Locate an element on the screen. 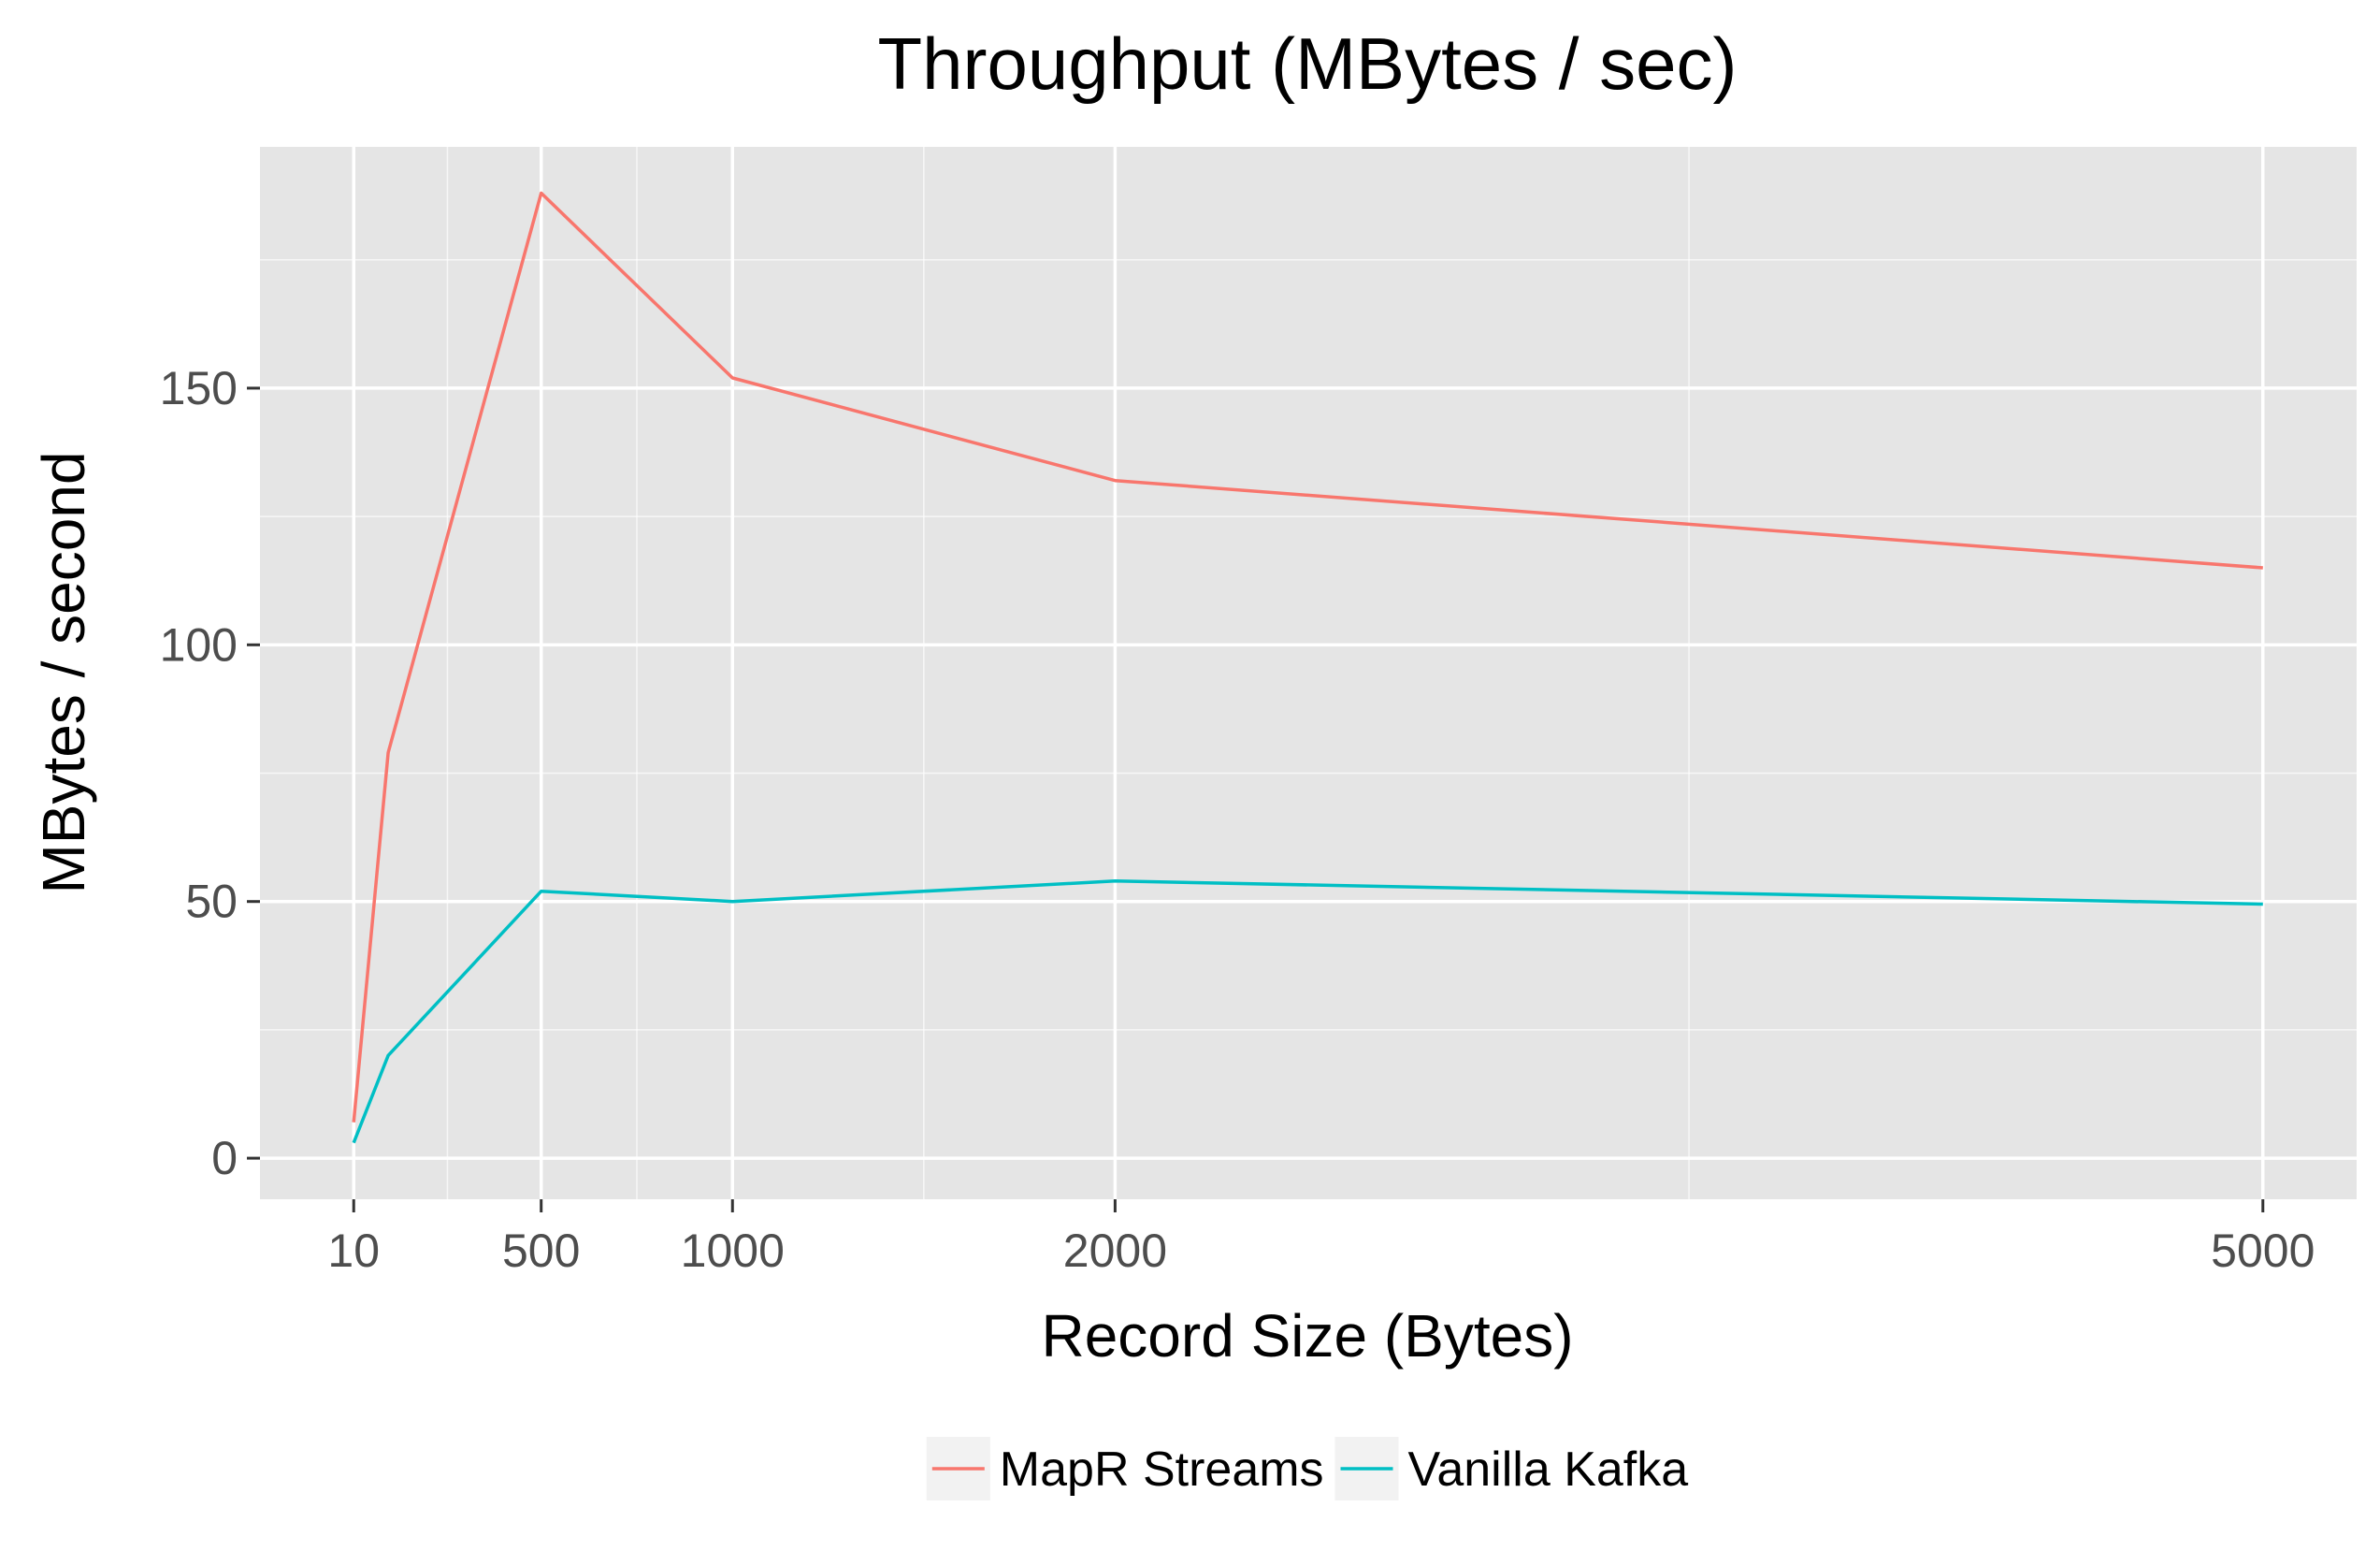  x-axis-title: Record Size (Bytes) is located at coordinates (1307, 1336).